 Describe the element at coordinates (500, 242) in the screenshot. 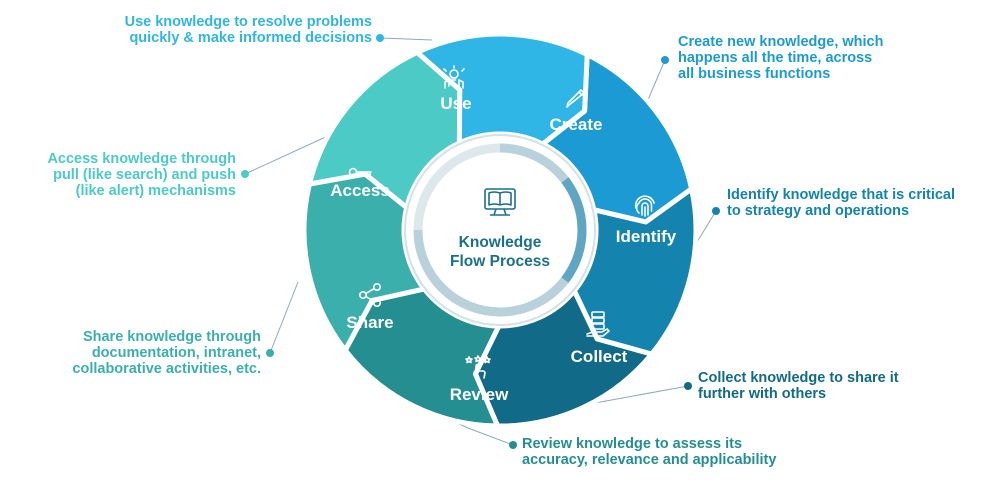

I see `center-title-line-1: Knowledge` at that location.